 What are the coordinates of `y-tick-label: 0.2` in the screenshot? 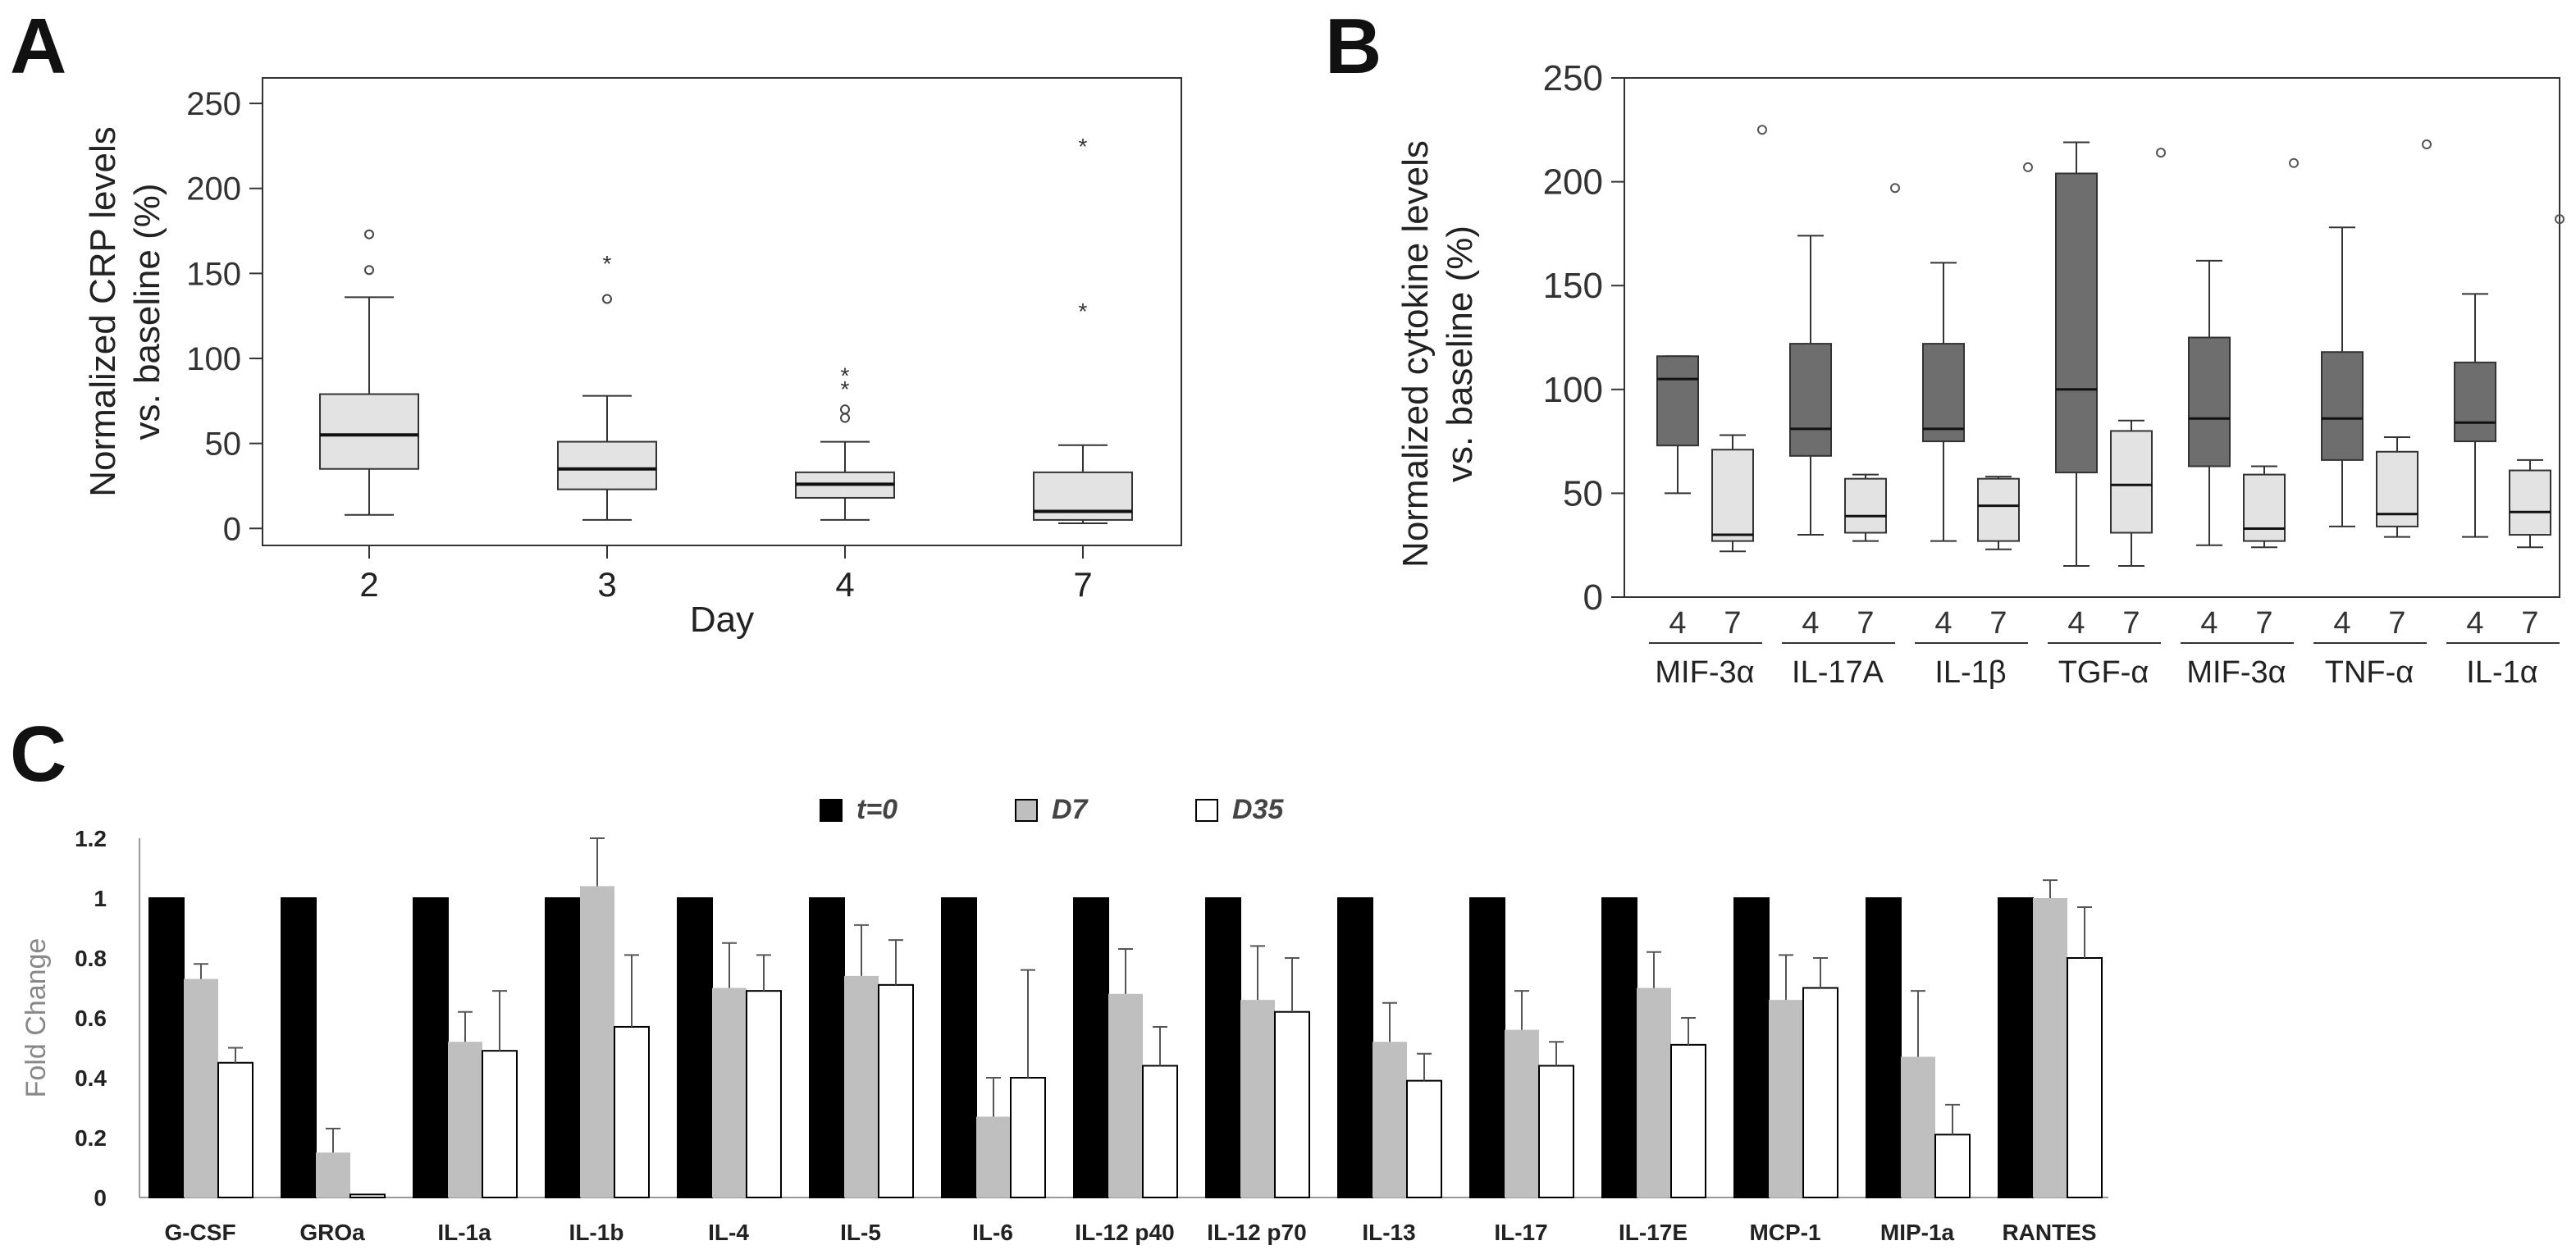 It's located at (91, 1138).